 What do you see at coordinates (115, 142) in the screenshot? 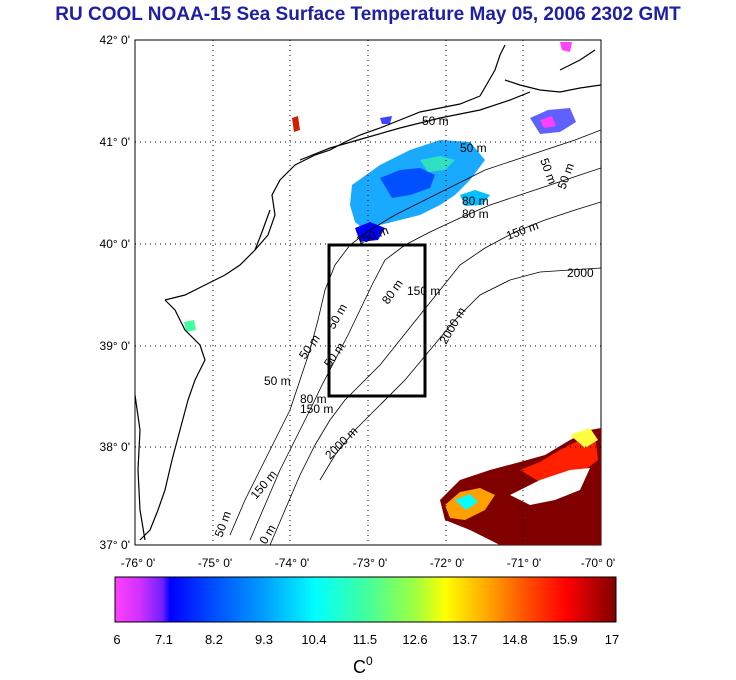
I see `lat-label: 41° 0'` at bounding box center [115, 142].